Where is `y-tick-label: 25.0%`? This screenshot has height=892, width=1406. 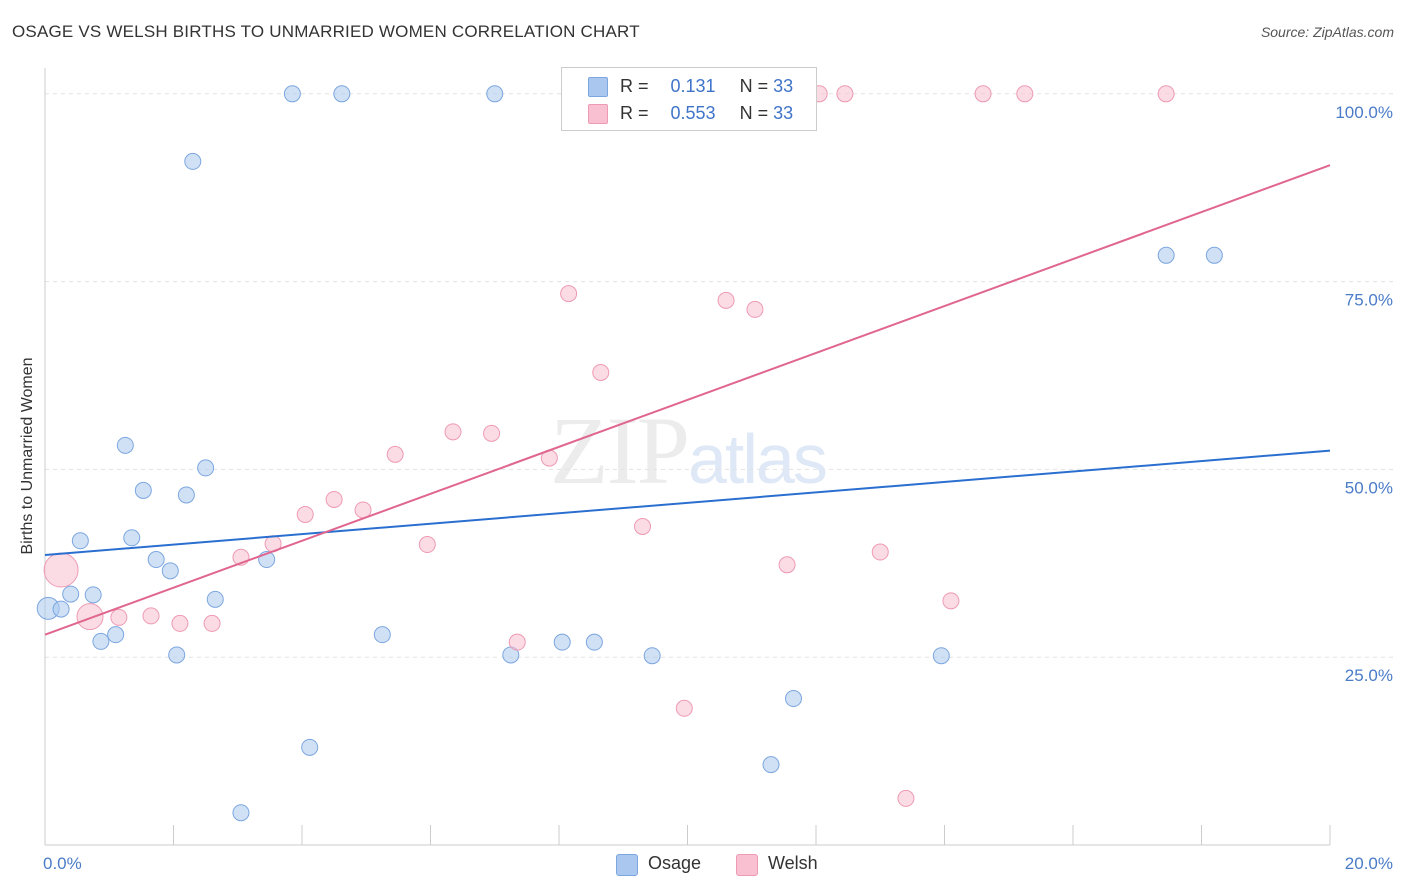
y-tick-label: 25.0% is located at coordinates (1369, 675).